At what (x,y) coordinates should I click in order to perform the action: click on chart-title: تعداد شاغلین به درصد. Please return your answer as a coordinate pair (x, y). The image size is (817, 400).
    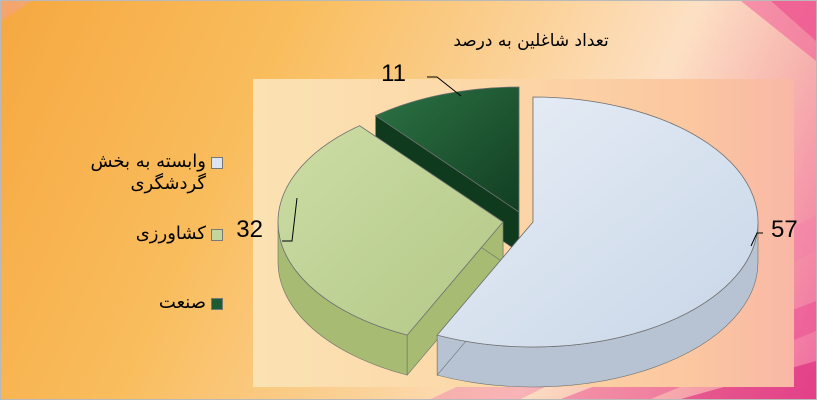
    Looking at the image, I should click on (531, 41).